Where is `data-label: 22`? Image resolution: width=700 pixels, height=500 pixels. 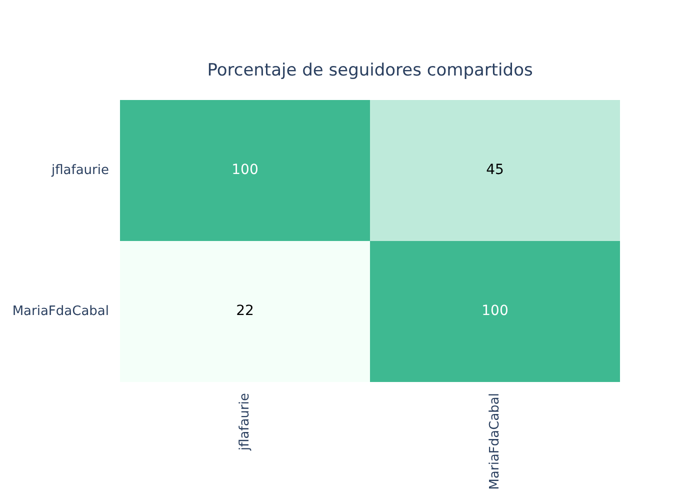 data-label: 22 is located at coordinates (245, 311).